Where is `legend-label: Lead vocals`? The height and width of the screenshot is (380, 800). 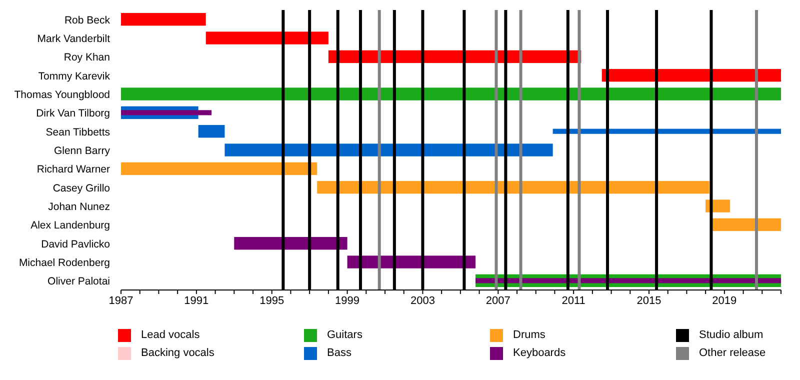 legend-label: Lead vocals is located at coordinates (170, 335).